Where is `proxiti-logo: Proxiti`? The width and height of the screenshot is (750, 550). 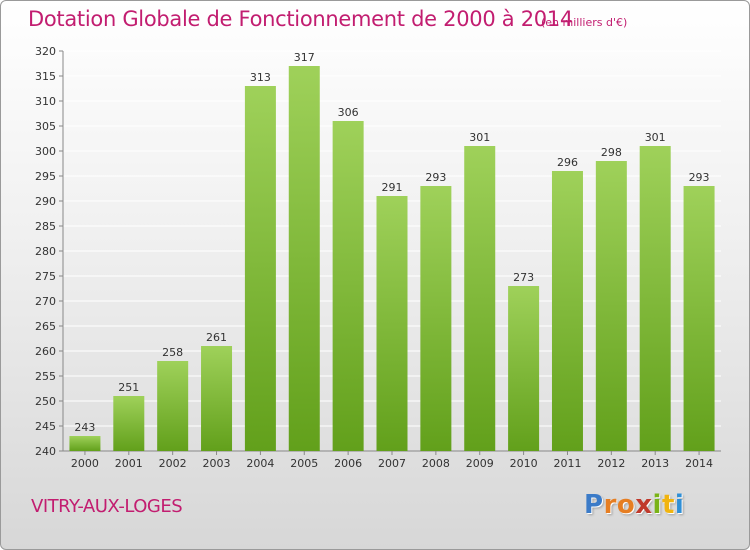
proxiti-logo: Proxiti is located at coordinates (634, 505).